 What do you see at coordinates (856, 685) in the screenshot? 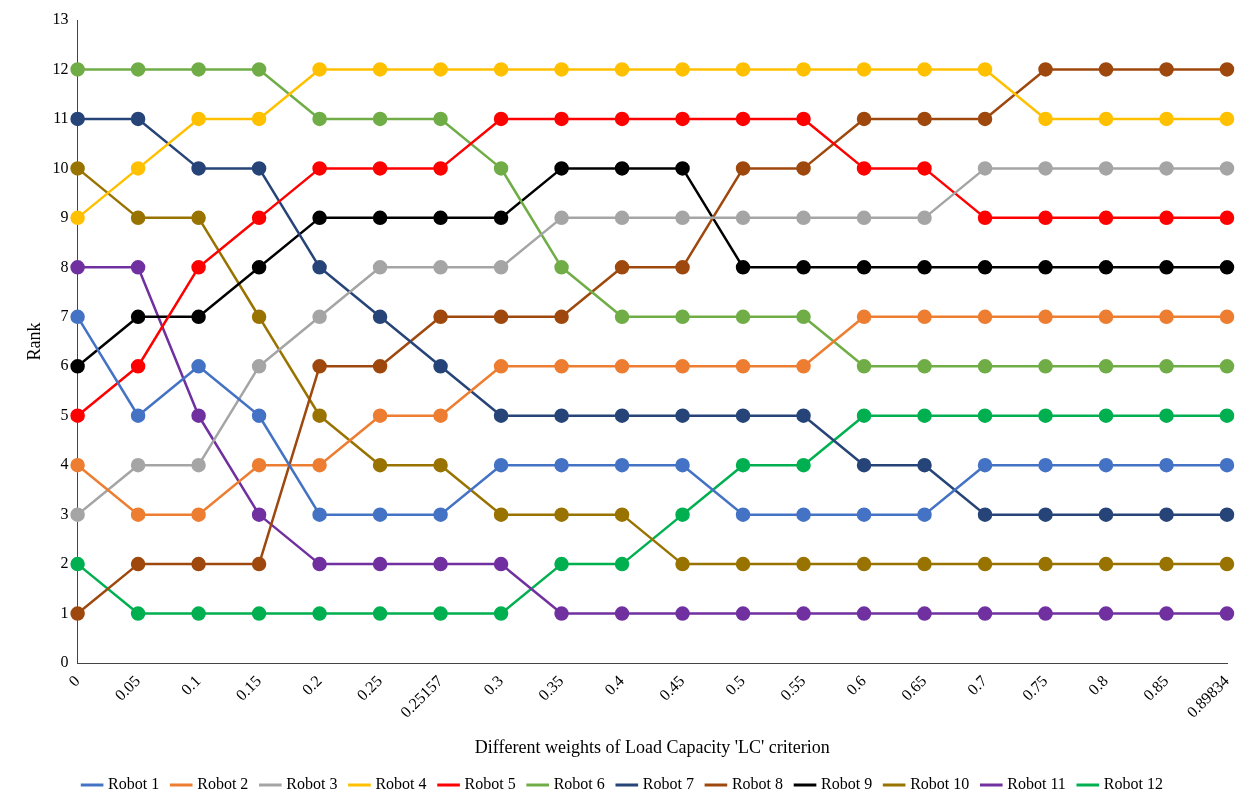
I see `x-tick-label: 0.6` at bounding box center [856, 685].